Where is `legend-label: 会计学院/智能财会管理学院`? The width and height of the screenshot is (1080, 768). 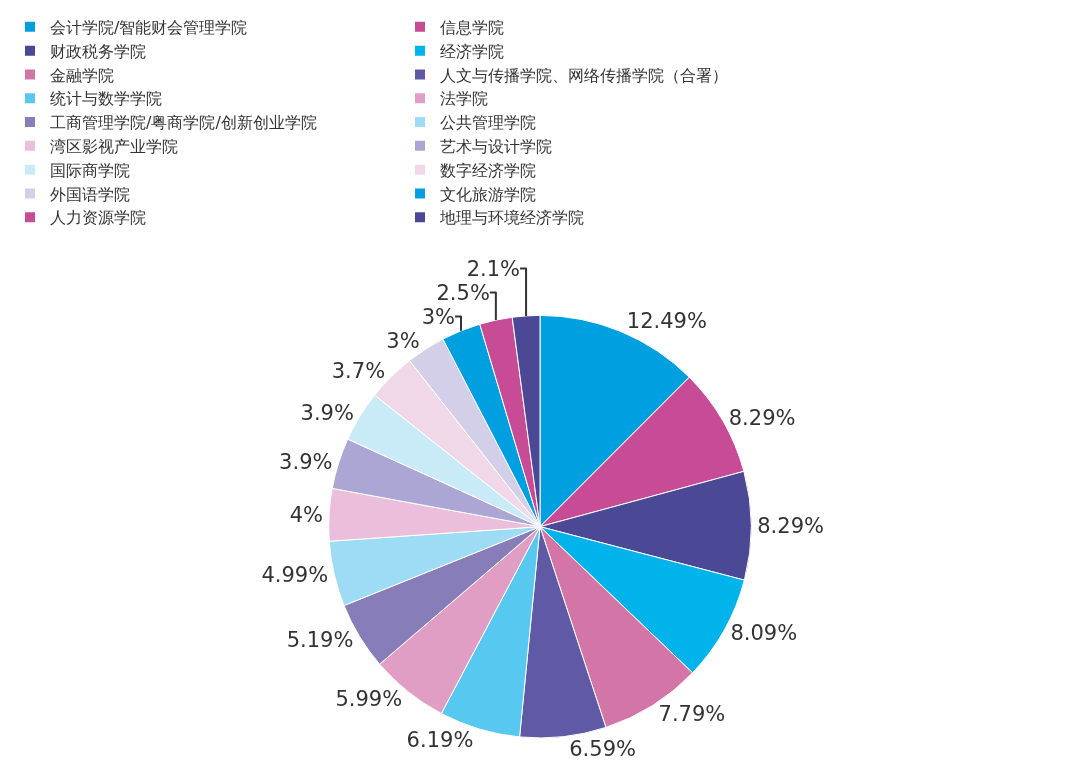
legend-label: 会计学院/智能财会管理学院 is located at coordinates (149, 28).